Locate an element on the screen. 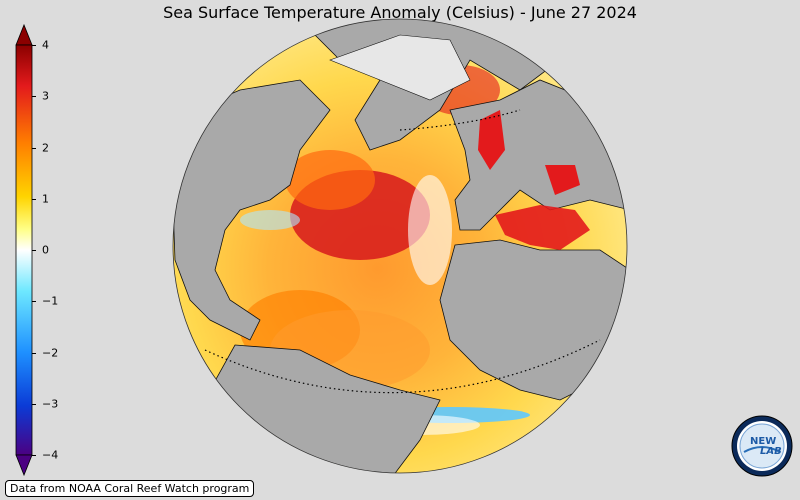 The image size is (800, 500). black-sea-warm is located at coordinates (562, 180).